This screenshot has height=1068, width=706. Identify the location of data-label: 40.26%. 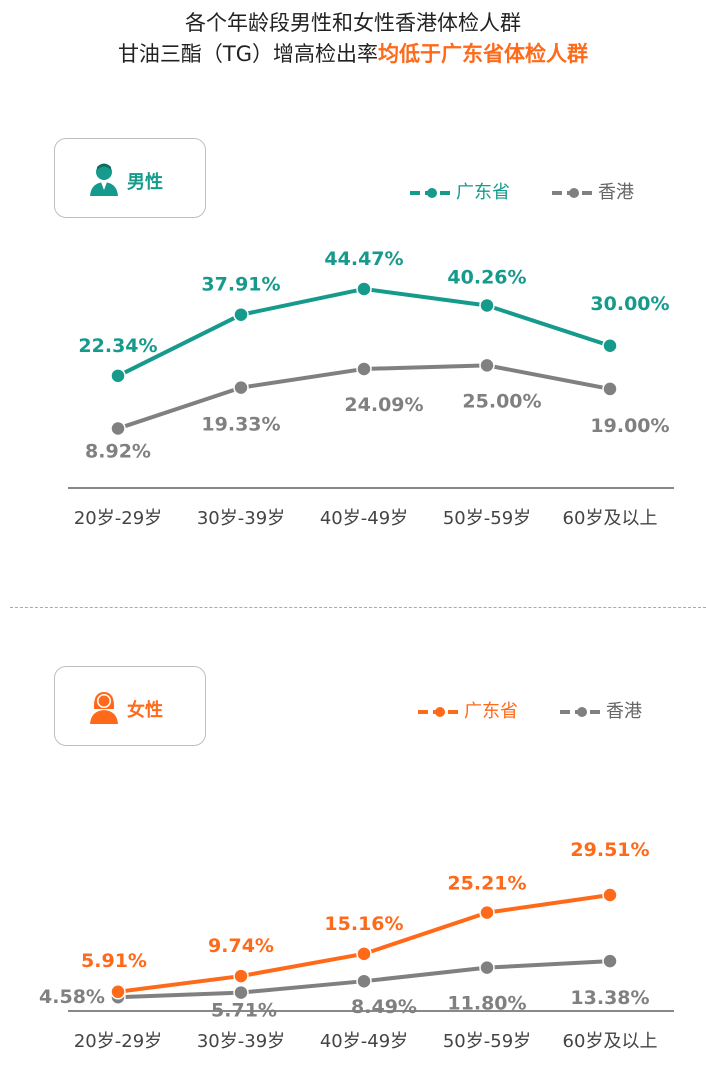
(486, 277).